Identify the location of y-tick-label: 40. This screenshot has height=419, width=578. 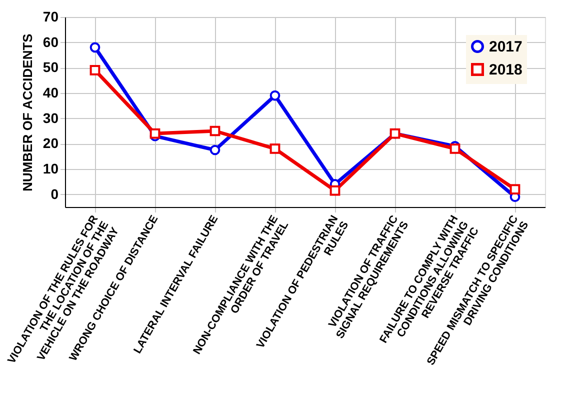
(50, 92).